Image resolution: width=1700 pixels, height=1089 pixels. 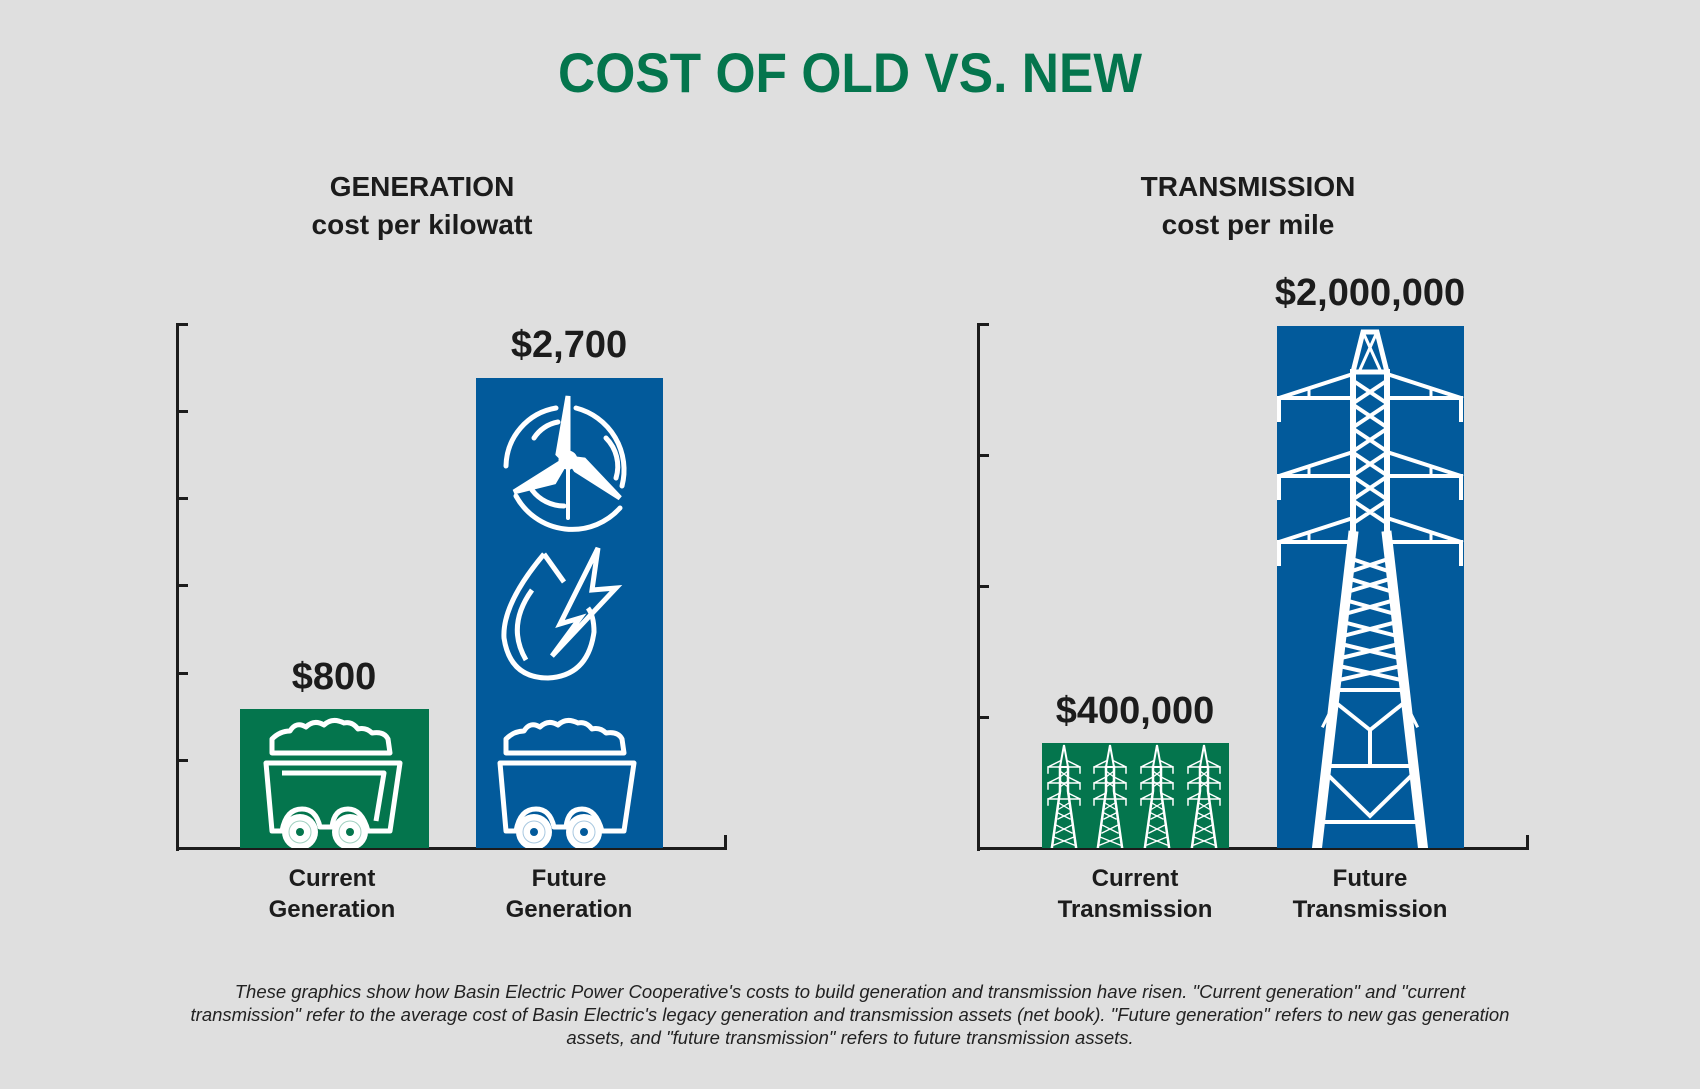 I want to click on bar-current-transmission, so click(x=1135, y=795).